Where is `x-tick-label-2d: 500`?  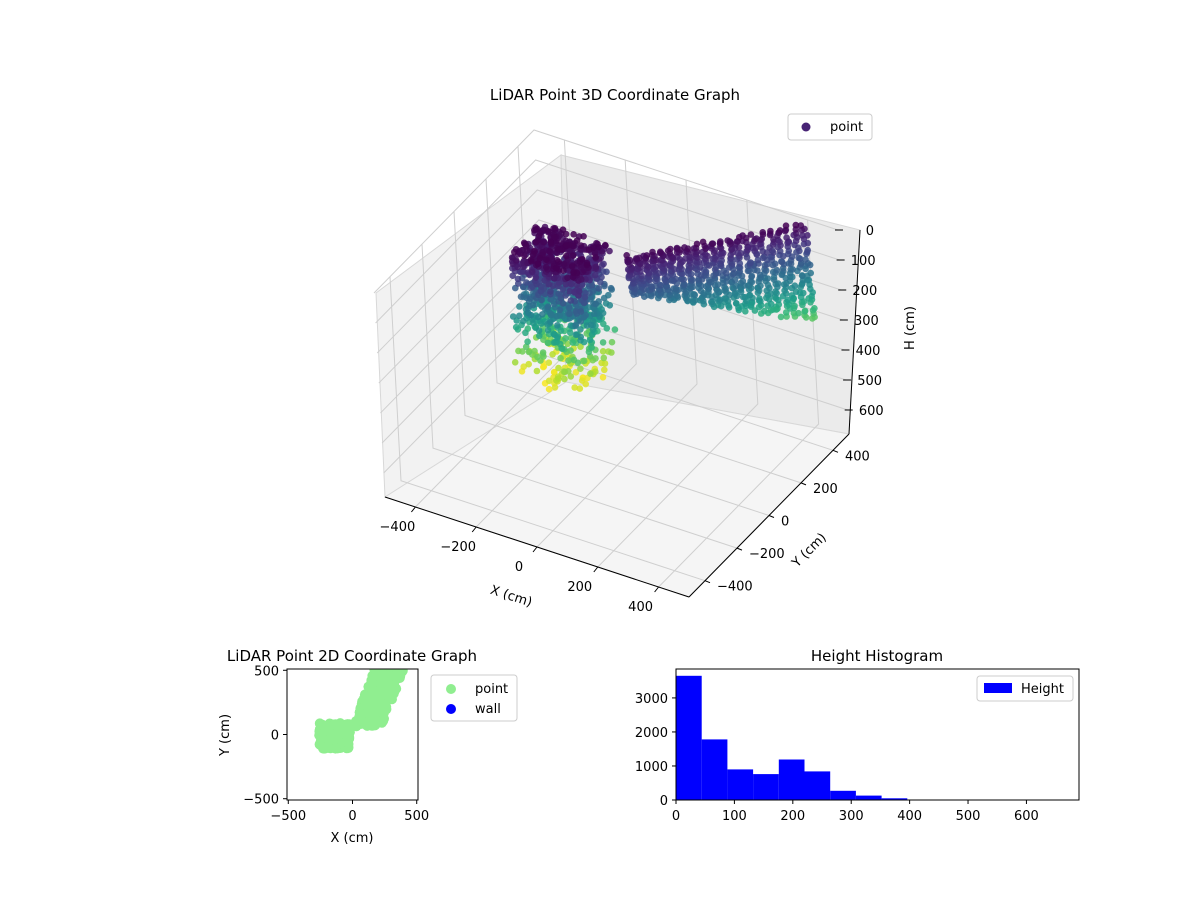 x-tick-label-2d: 500 is located at coordinates (416, 816).